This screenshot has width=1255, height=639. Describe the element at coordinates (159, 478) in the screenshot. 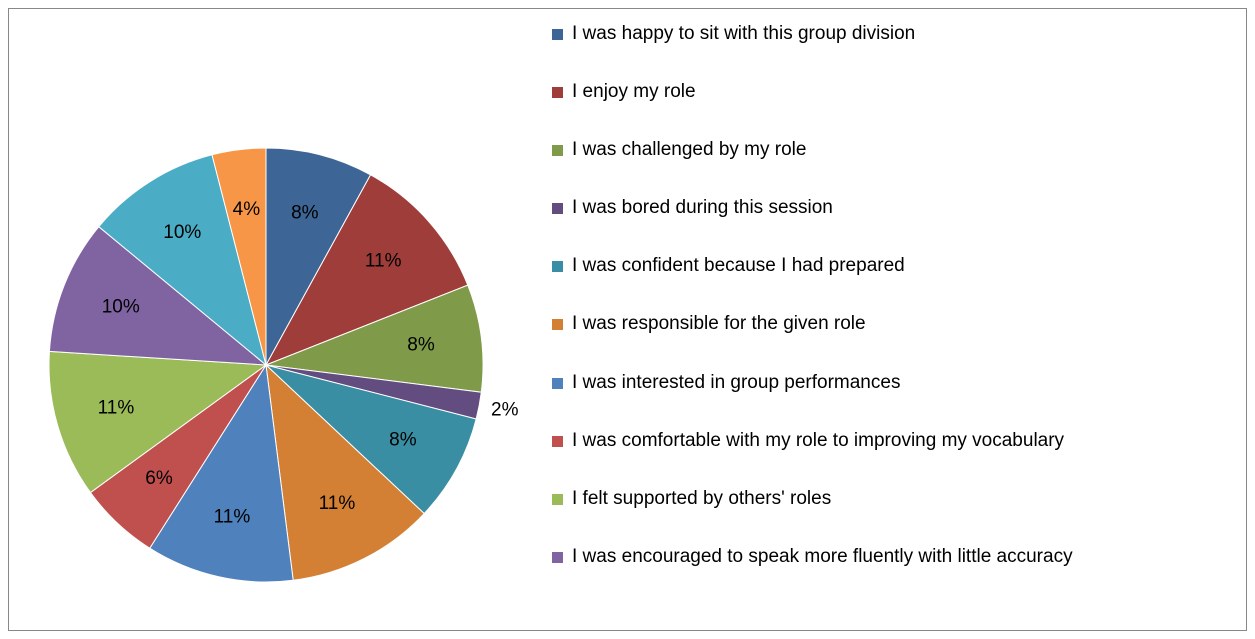

I see `data-label: 6%` at that location.